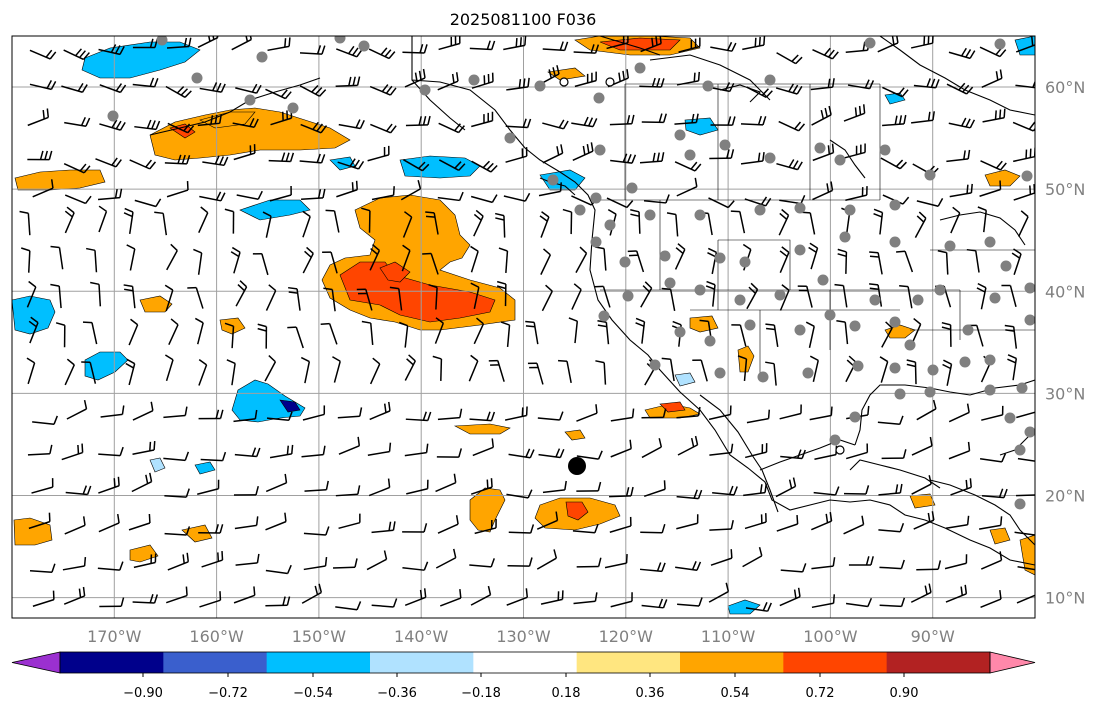 The image size is (1105, 712). Describe the element at coordinates (650, 693) in the screenshot. I see `colorbar-tick-label: 0.36` at that location.